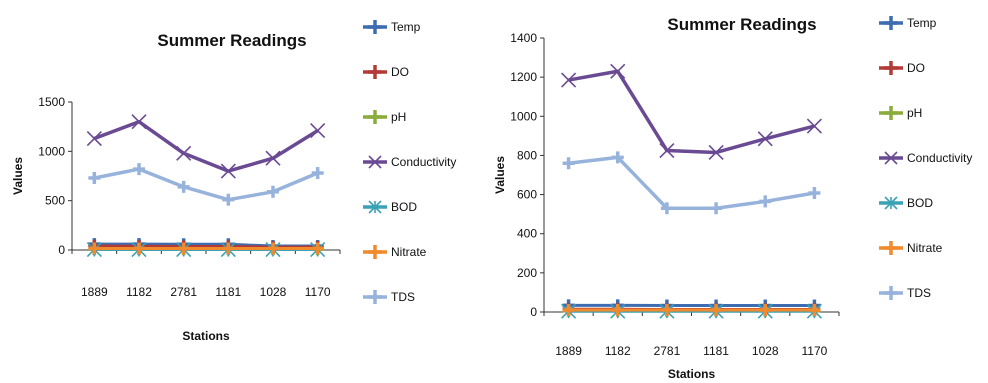 The height and width of the screenshot is (383, 988). Describe the element at coordinates (523, 38) in the screenshot. I see `y-tick-label: 1400` at that location.